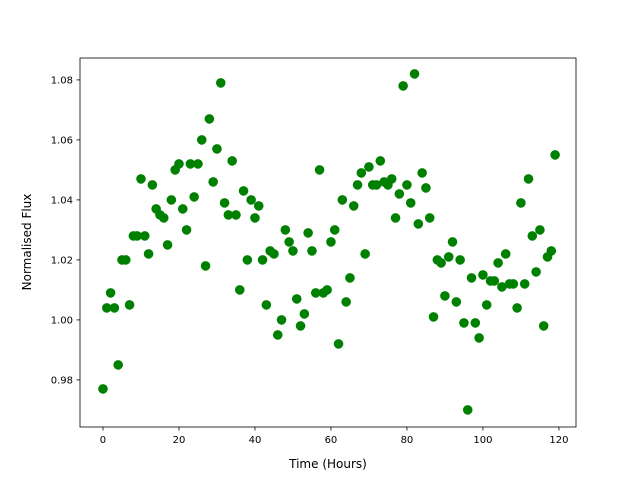  Describe the element at coordinates (27, 242) in the screenshot. I see `y-axis-label: Normalised Flux` at that location.